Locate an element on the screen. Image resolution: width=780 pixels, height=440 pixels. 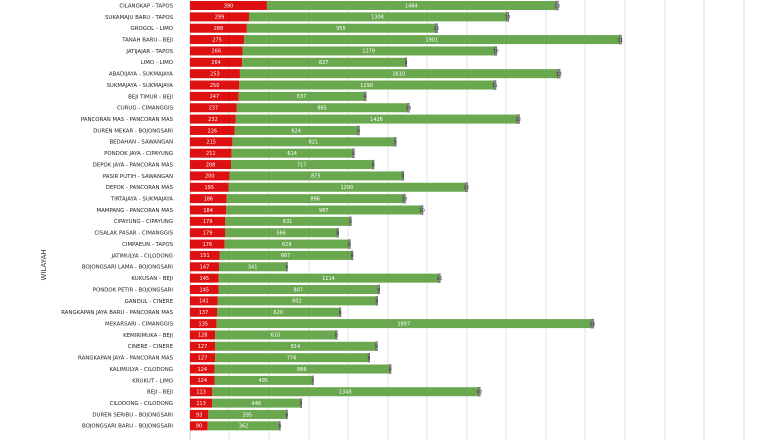
bar-value-label: 1464 is located at coordinates (411, 6).